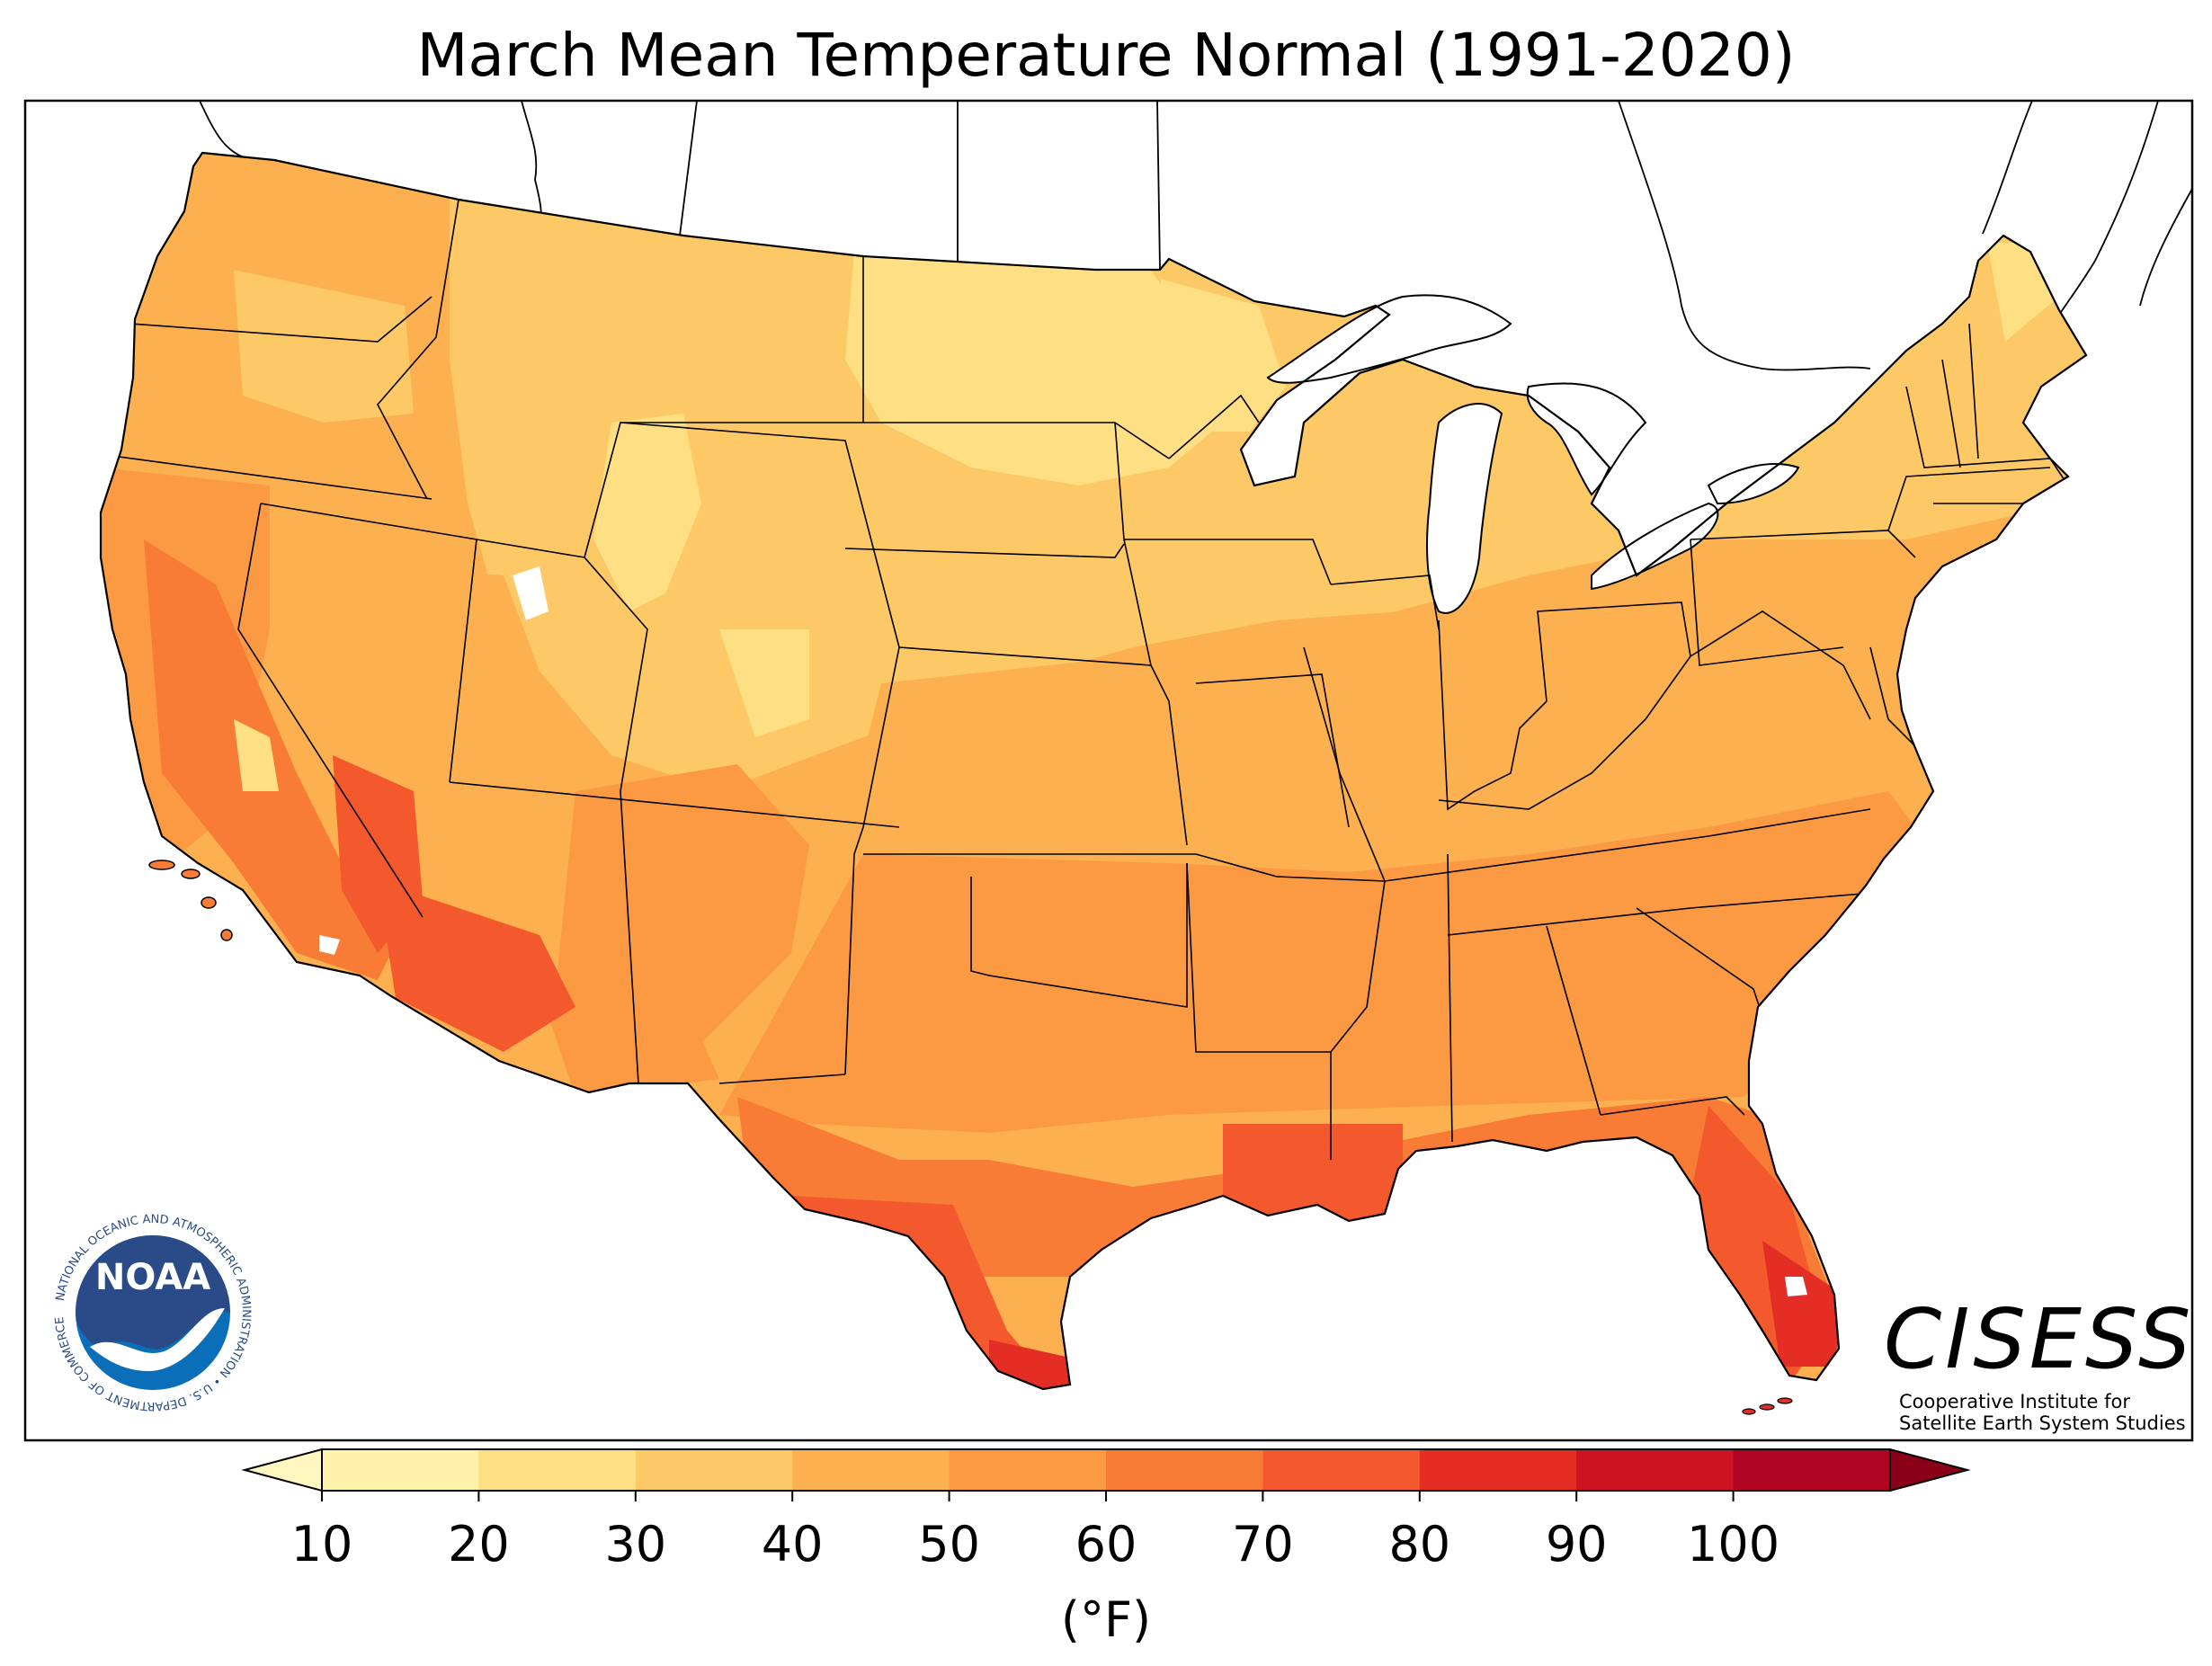 The image size is (2212, 1666). I want to click on canada-boundaries, so click(1196, 236).